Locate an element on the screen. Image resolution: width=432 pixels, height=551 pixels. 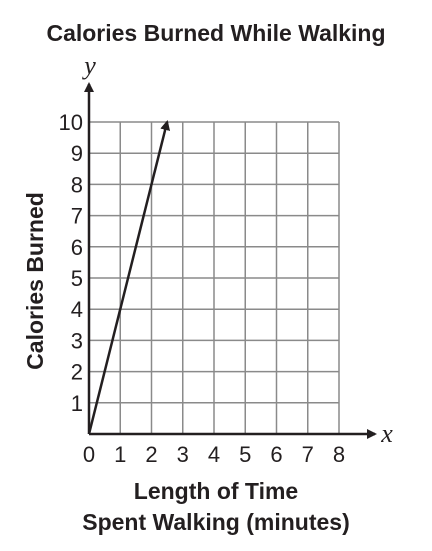
x-tick-label: 5 is located at coordinates (245, 454).